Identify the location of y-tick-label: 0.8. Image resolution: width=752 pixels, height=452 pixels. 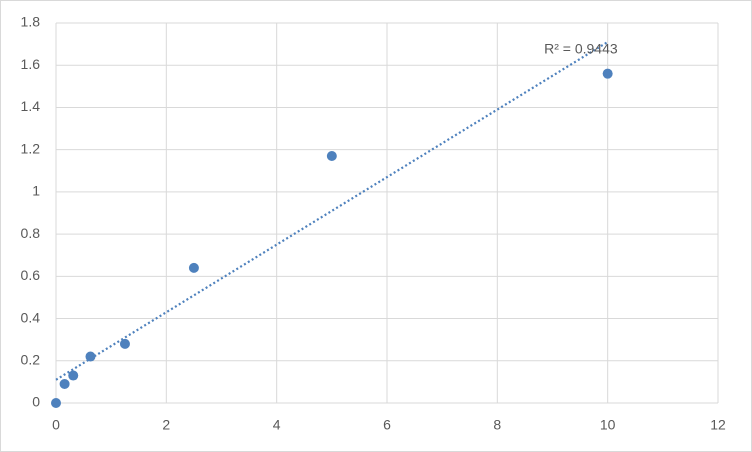
(31, 233).